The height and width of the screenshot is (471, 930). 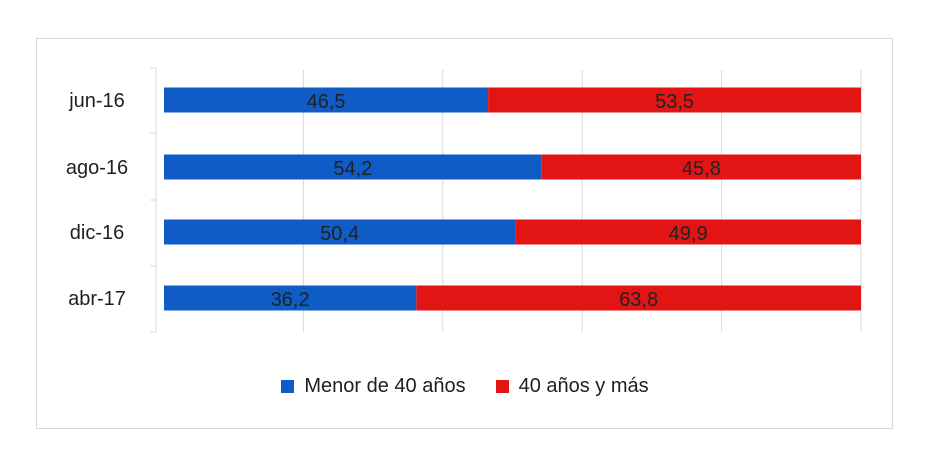 I want to click on data-label: 45,8, so click(x=701, y=169).